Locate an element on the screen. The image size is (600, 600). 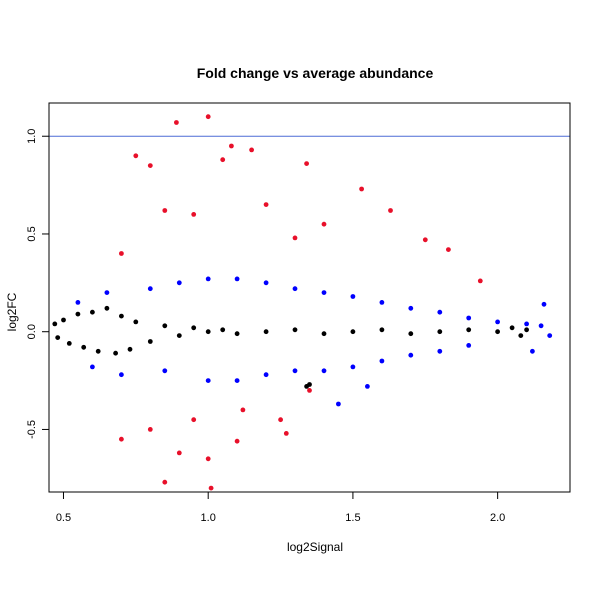
chart-title: Fold change vs average abundance is located at coordinates (315, 73).